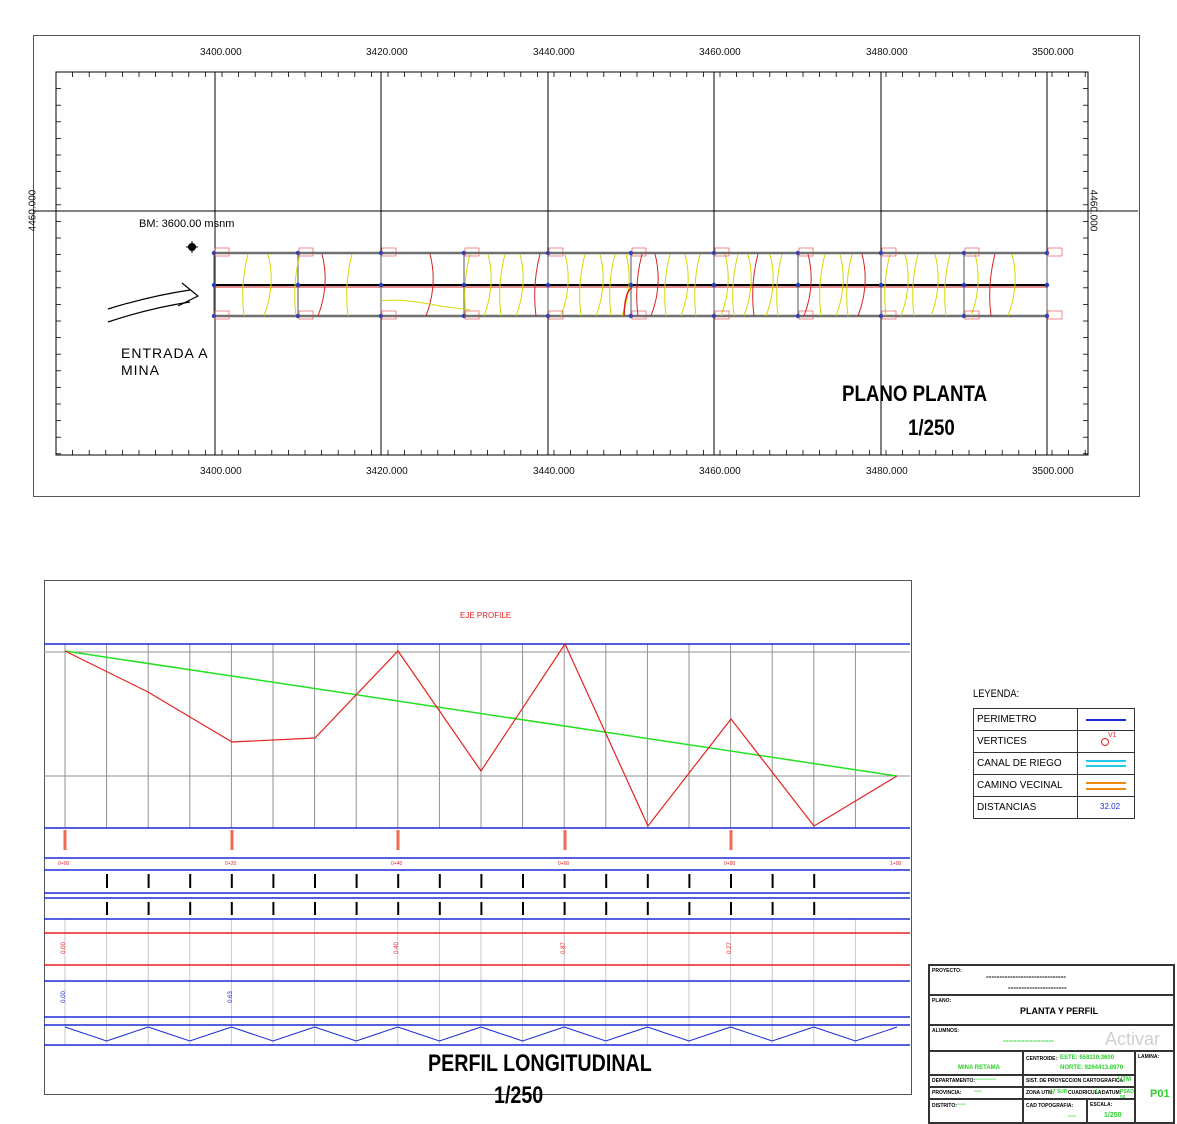 This screenshot has width=1177, height=1124. Describe the element at coordinates (1101, 1105) in the screenshot. I see `tb-escala-label: ESCALA:` at that location.